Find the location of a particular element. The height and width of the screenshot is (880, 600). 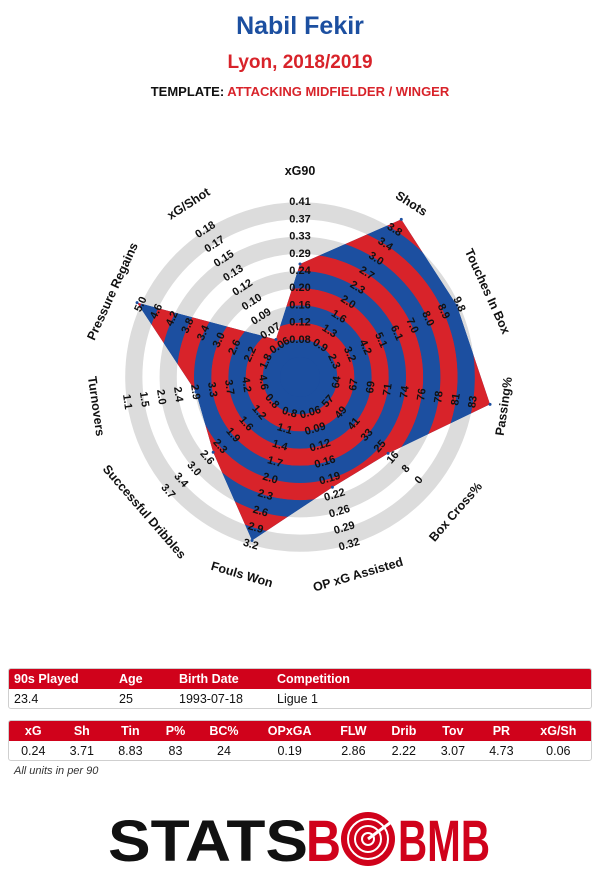

tick-label: 76 is located at coordinates (422, 395).